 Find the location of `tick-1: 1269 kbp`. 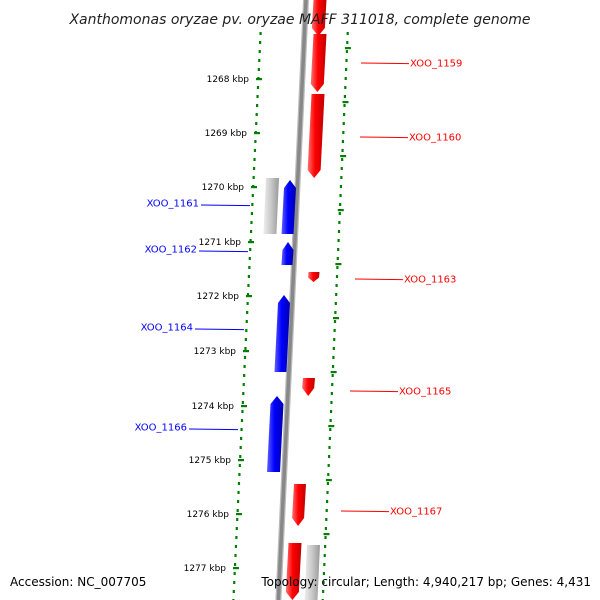

tick-1: 1269 kbp is located at coordinates (232, 134).